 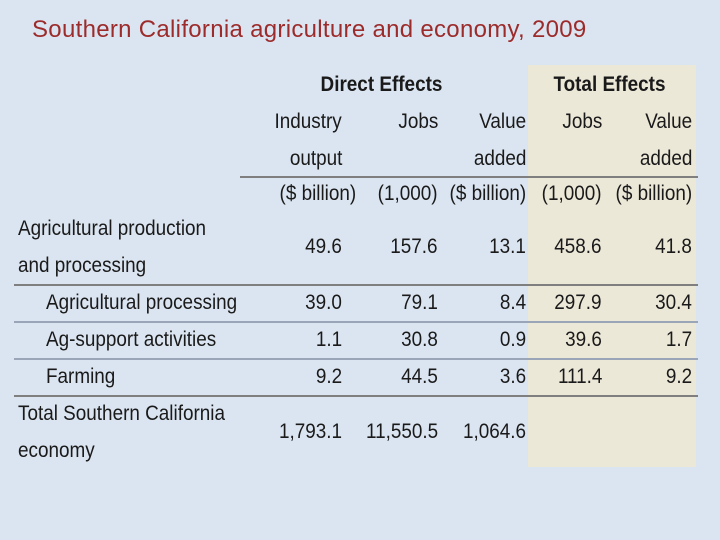 What do you see at coordinates (308, 121) in the screenshot?
I see `col-industry-header: Industry` at bounding box center [308, 121].